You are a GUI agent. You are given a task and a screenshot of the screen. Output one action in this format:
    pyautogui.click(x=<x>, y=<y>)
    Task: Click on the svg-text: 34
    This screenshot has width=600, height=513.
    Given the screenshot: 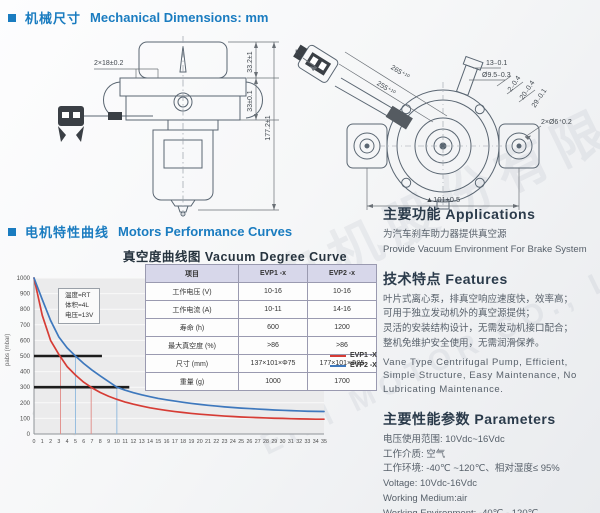 What is the action you would take?
    pyautogui.click(x=316, y=442)
    